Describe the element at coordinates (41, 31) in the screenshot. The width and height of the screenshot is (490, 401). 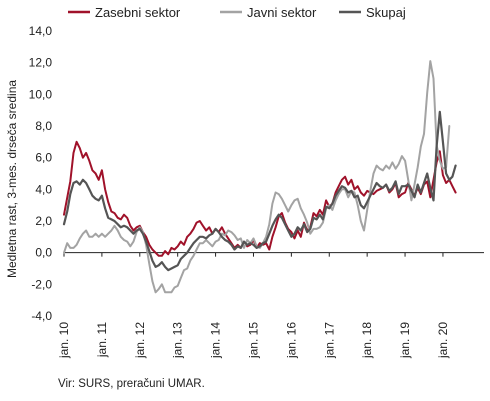
I see `y-tick-label: 14,0` at that location.